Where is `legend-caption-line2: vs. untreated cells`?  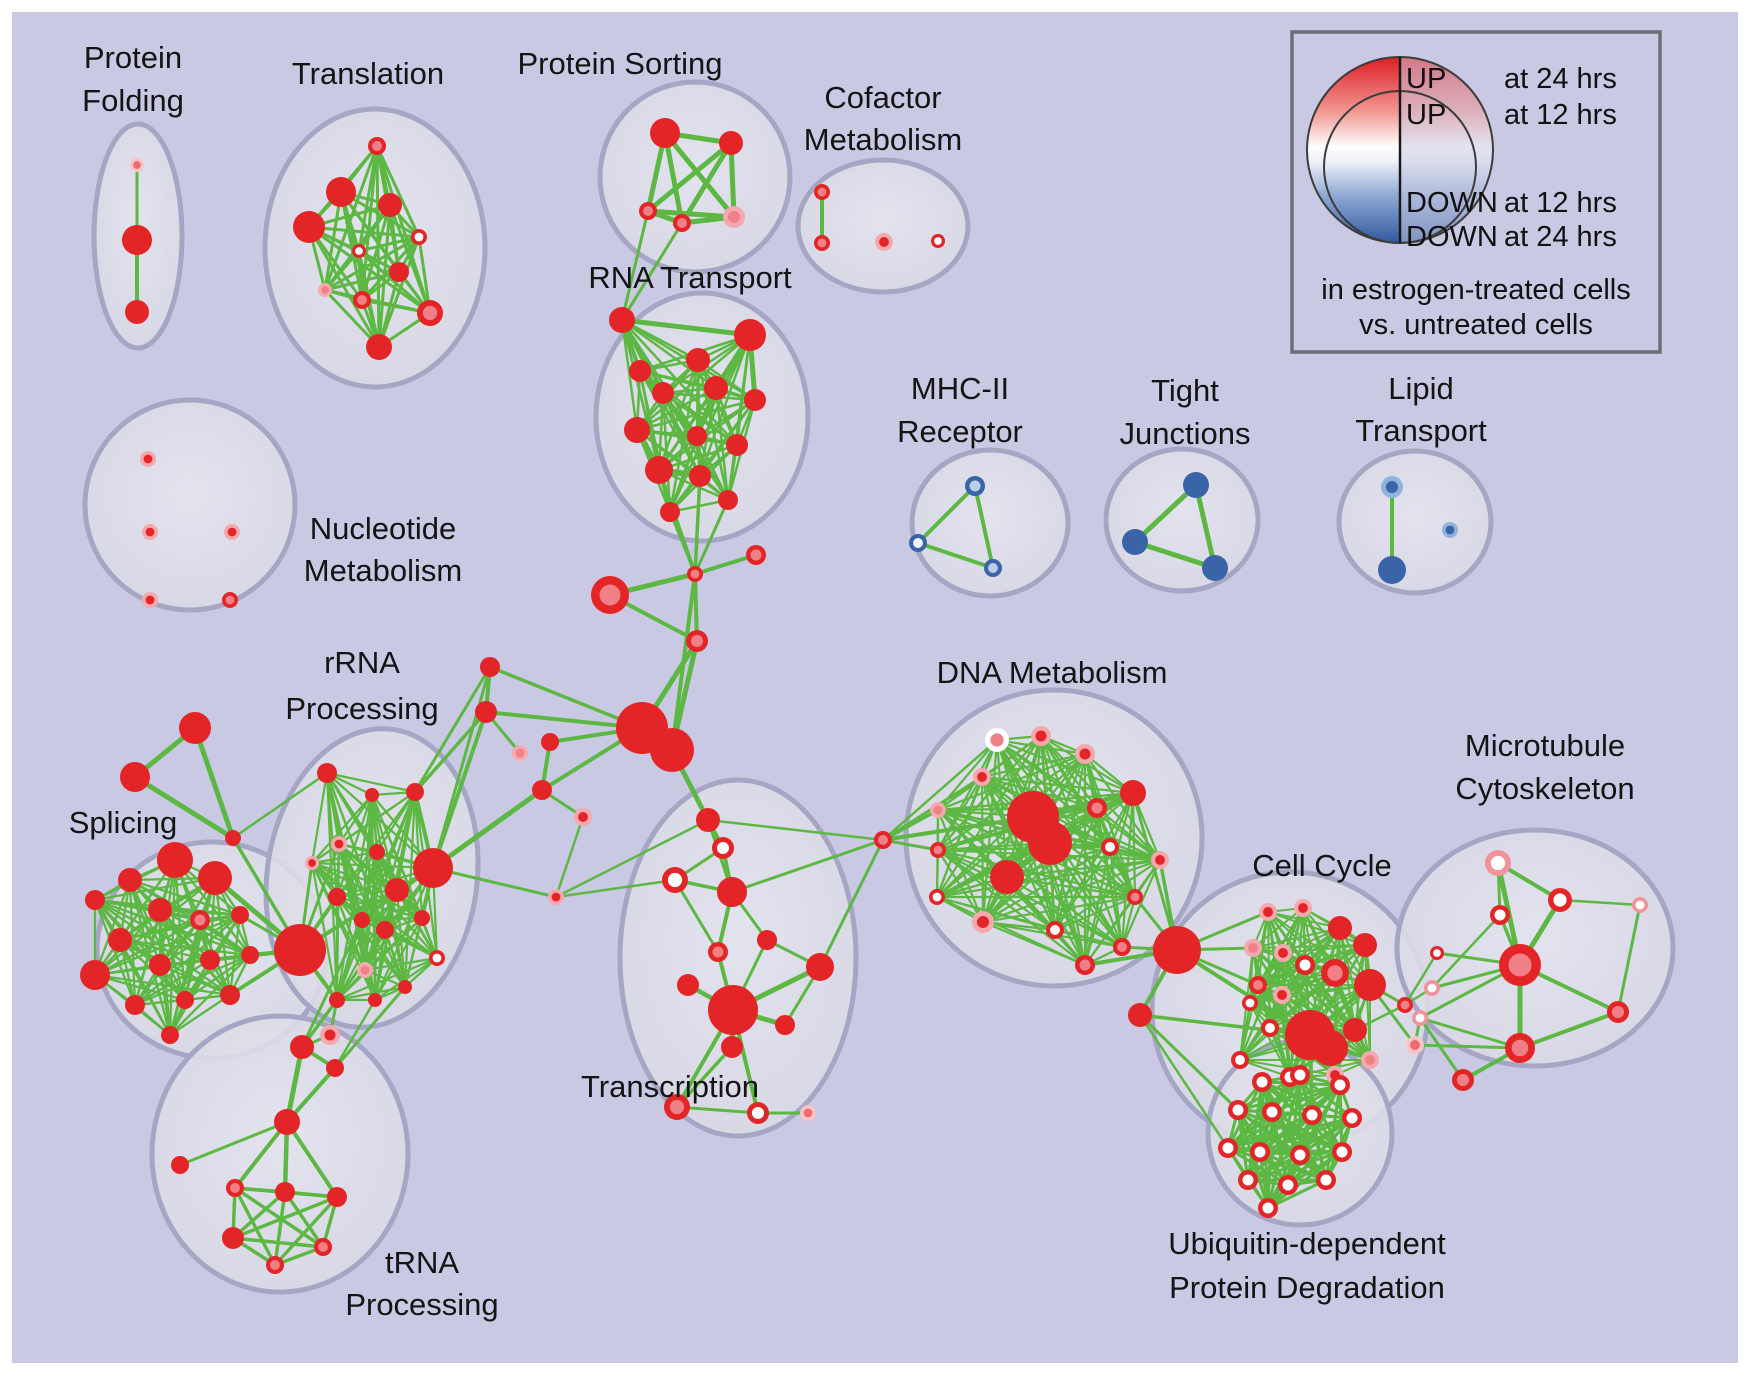 legend-caption-line2: vs. untreated cells is located at coordinates (1476, 325).